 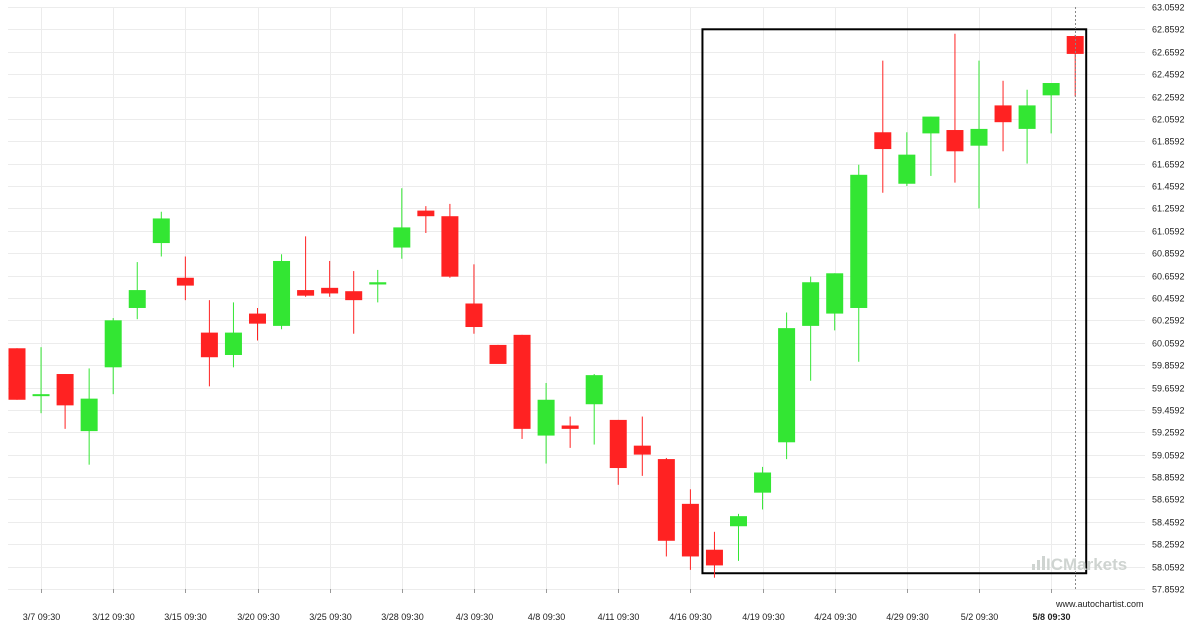 I want to click on y-tick-label: 63.0592, so click(x=1168, y=8).